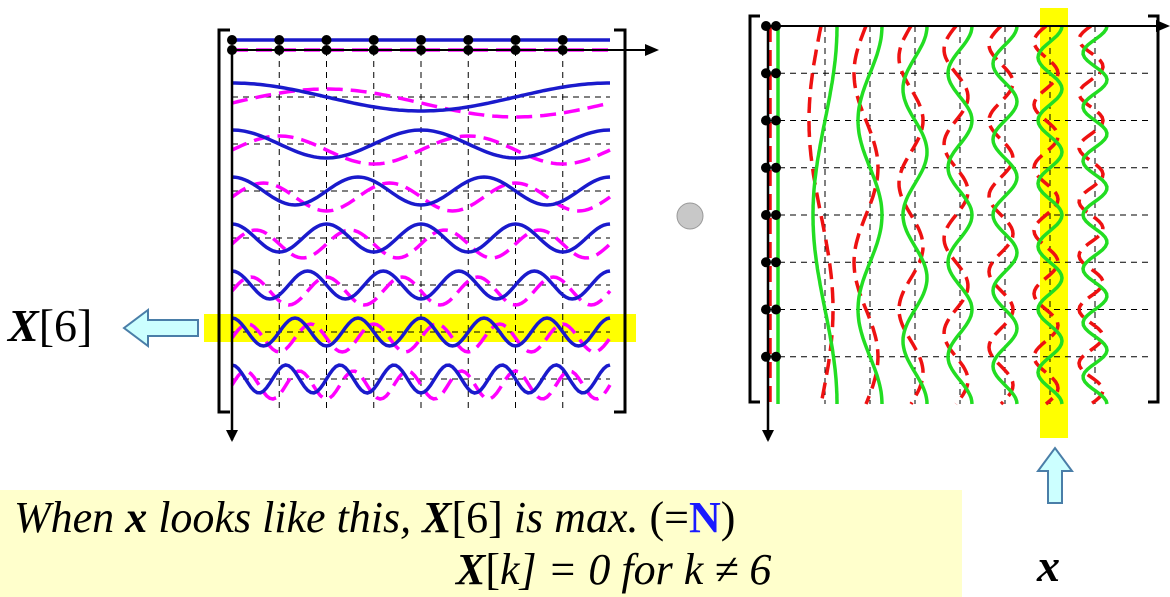  I want to click on dot-product-operator, so click(690, 216).